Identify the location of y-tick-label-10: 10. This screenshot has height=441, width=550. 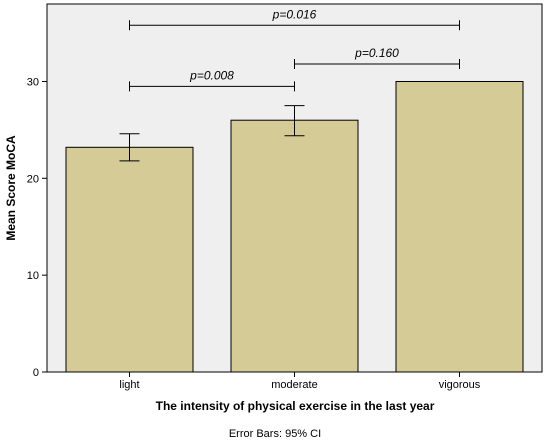
(33, 276).